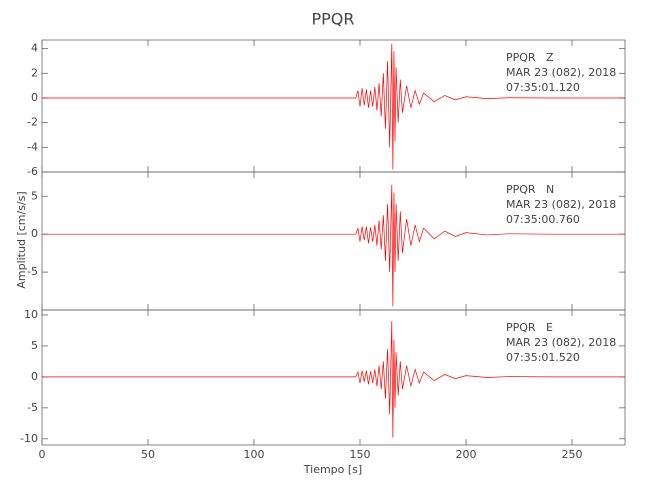 Image resolution: width=650 pixels, height=500 pixels. I want to click on y-tick-label: -10, so click(29, 438).